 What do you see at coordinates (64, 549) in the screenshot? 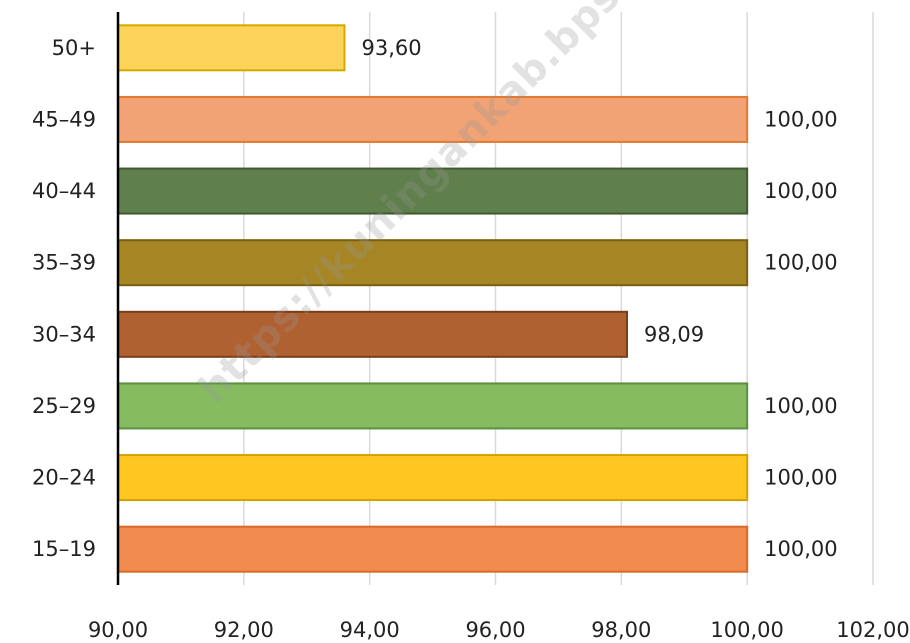
I see `category-label: 15–19` at bounding box center [64, 549].